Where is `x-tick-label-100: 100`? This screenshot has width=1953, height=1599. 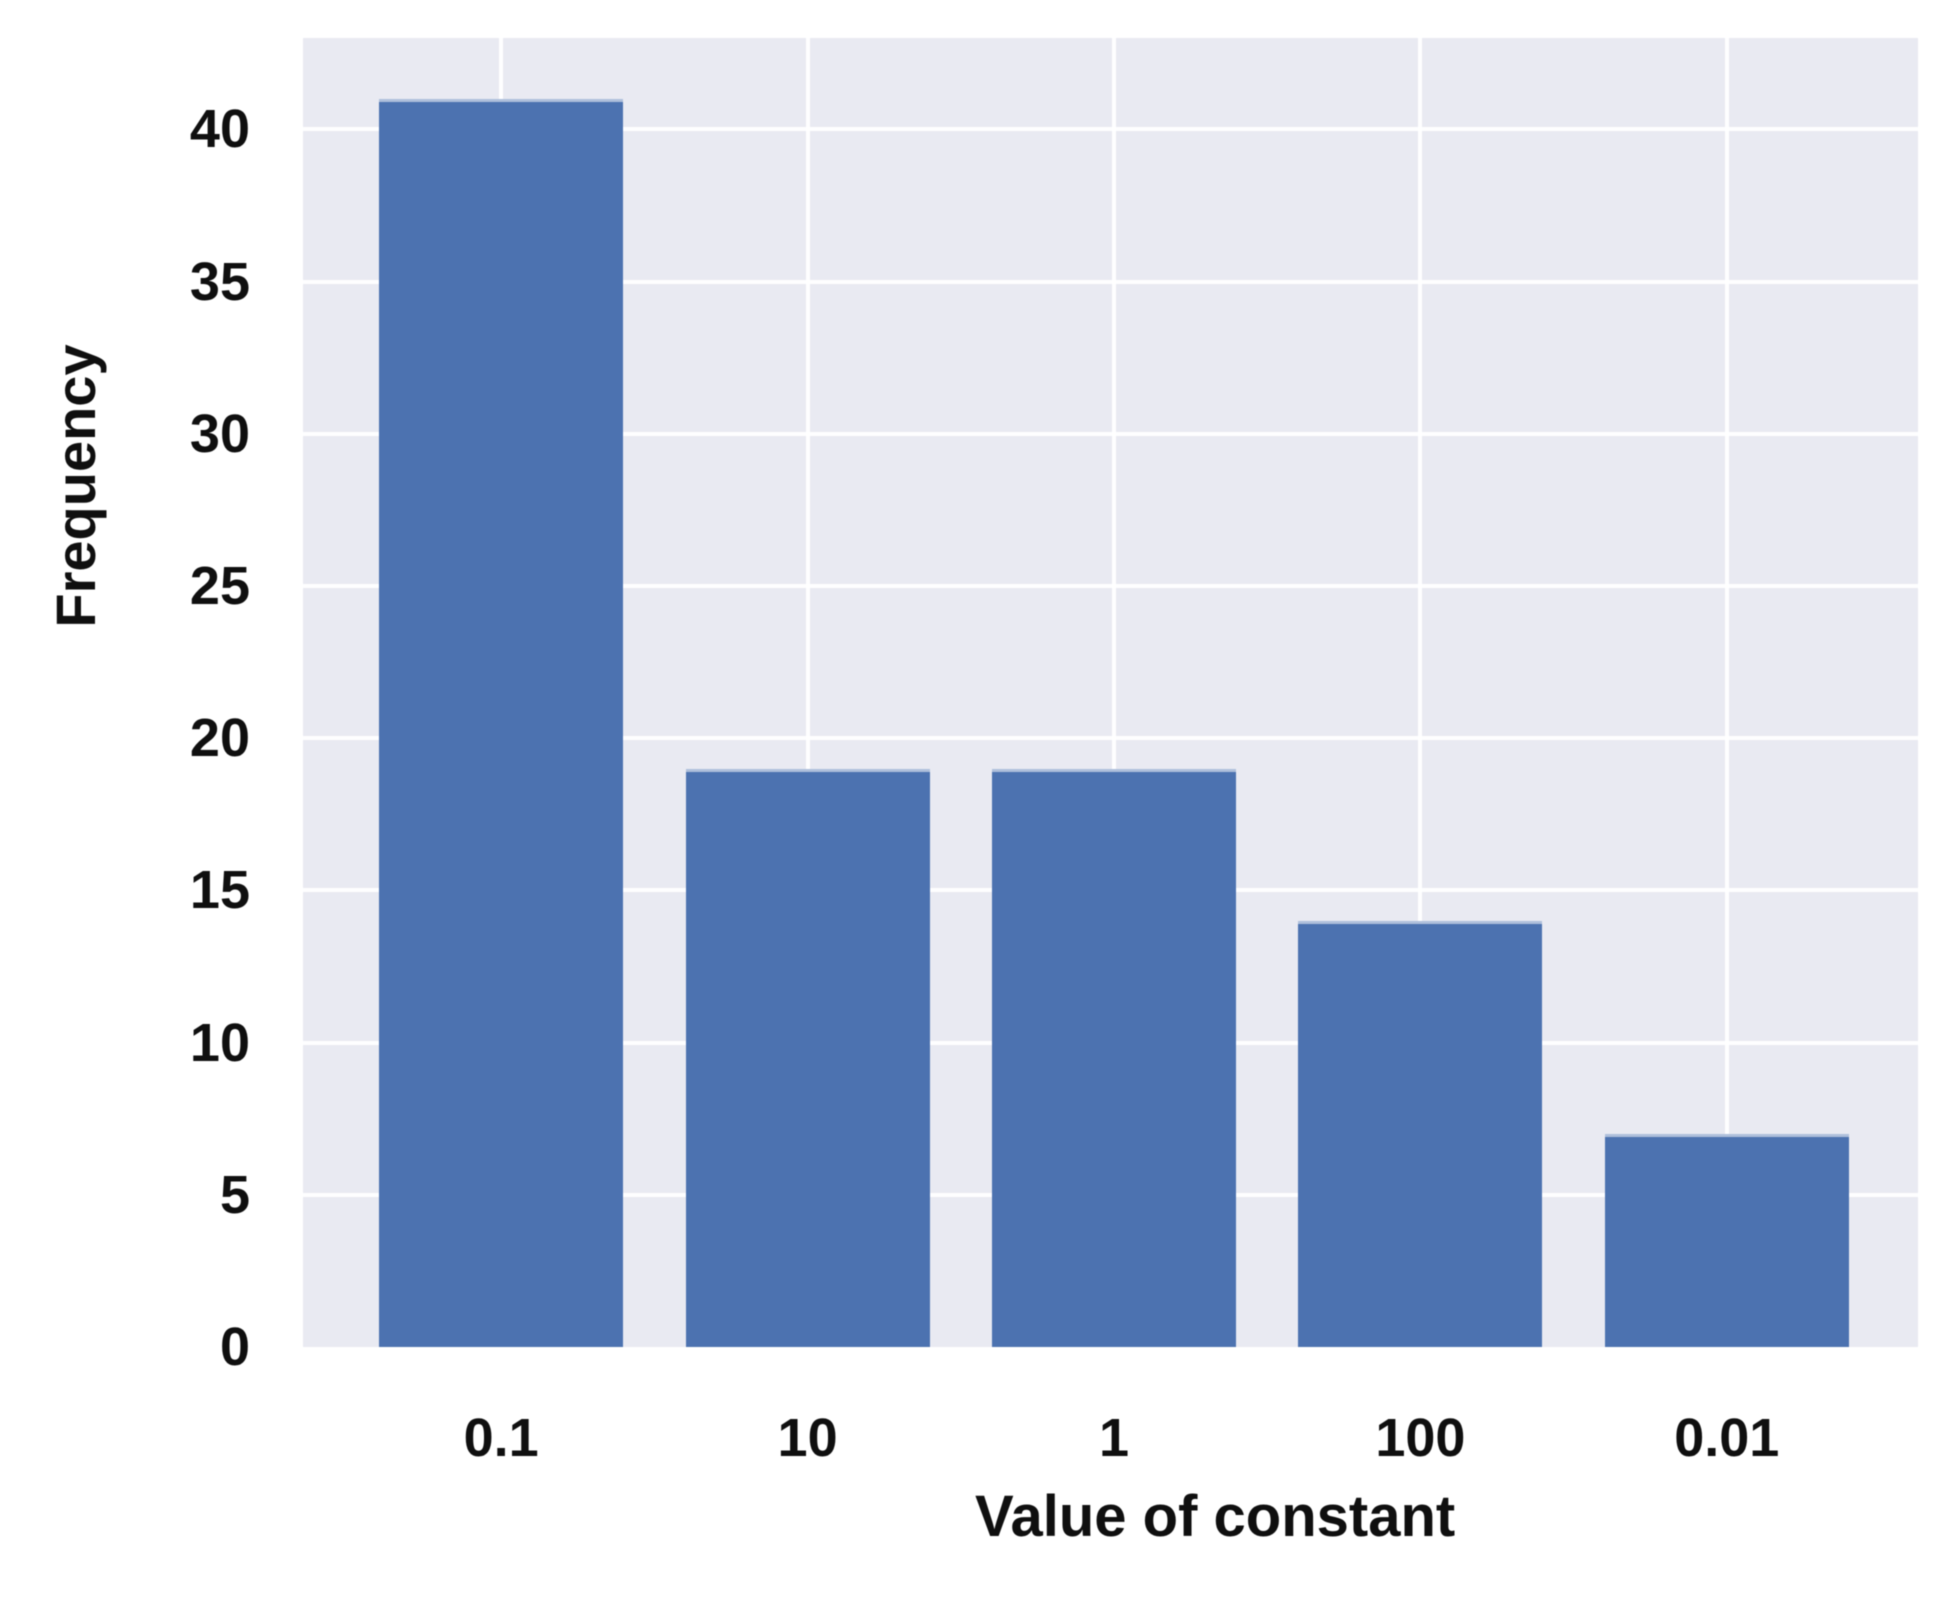 x-tick-label-100: 100 is located at coordinates (1420, 1438).